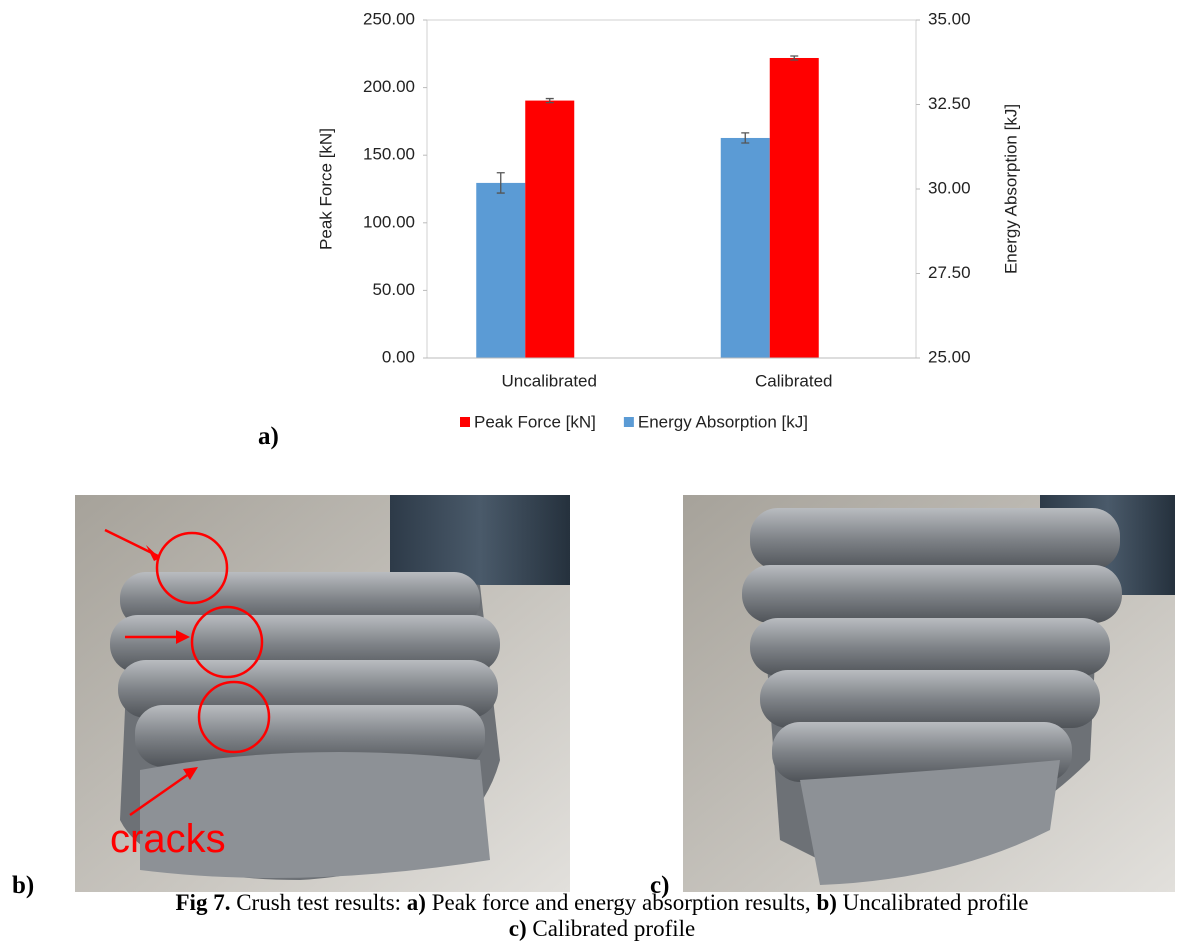 Image resolution: width=1204 pixels, height=947 pixels. What do you see at coordinates (416, 902) in the screenshot?
I see `caption-run: a)` at bounding box center [416, 902].